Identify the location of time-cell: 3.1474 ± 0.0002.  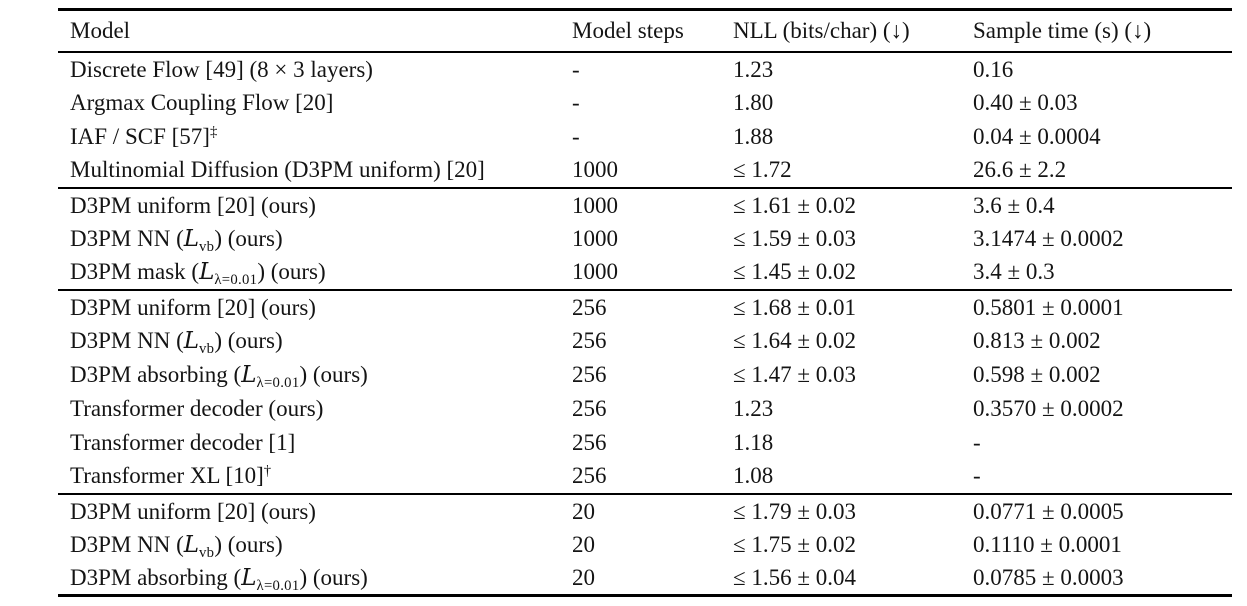
(1048, 238).